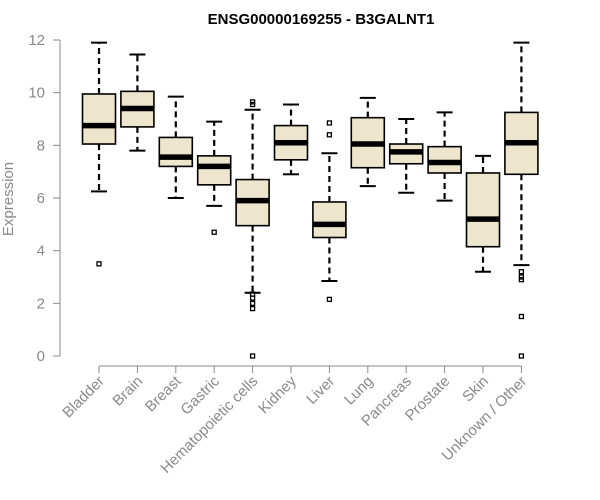 This screenshot has width=600, height=500. What do you see at coordinates (277, 394) in the screenshot?
I see `x-tick-label: Kidney` at bounding box center [277, 394].